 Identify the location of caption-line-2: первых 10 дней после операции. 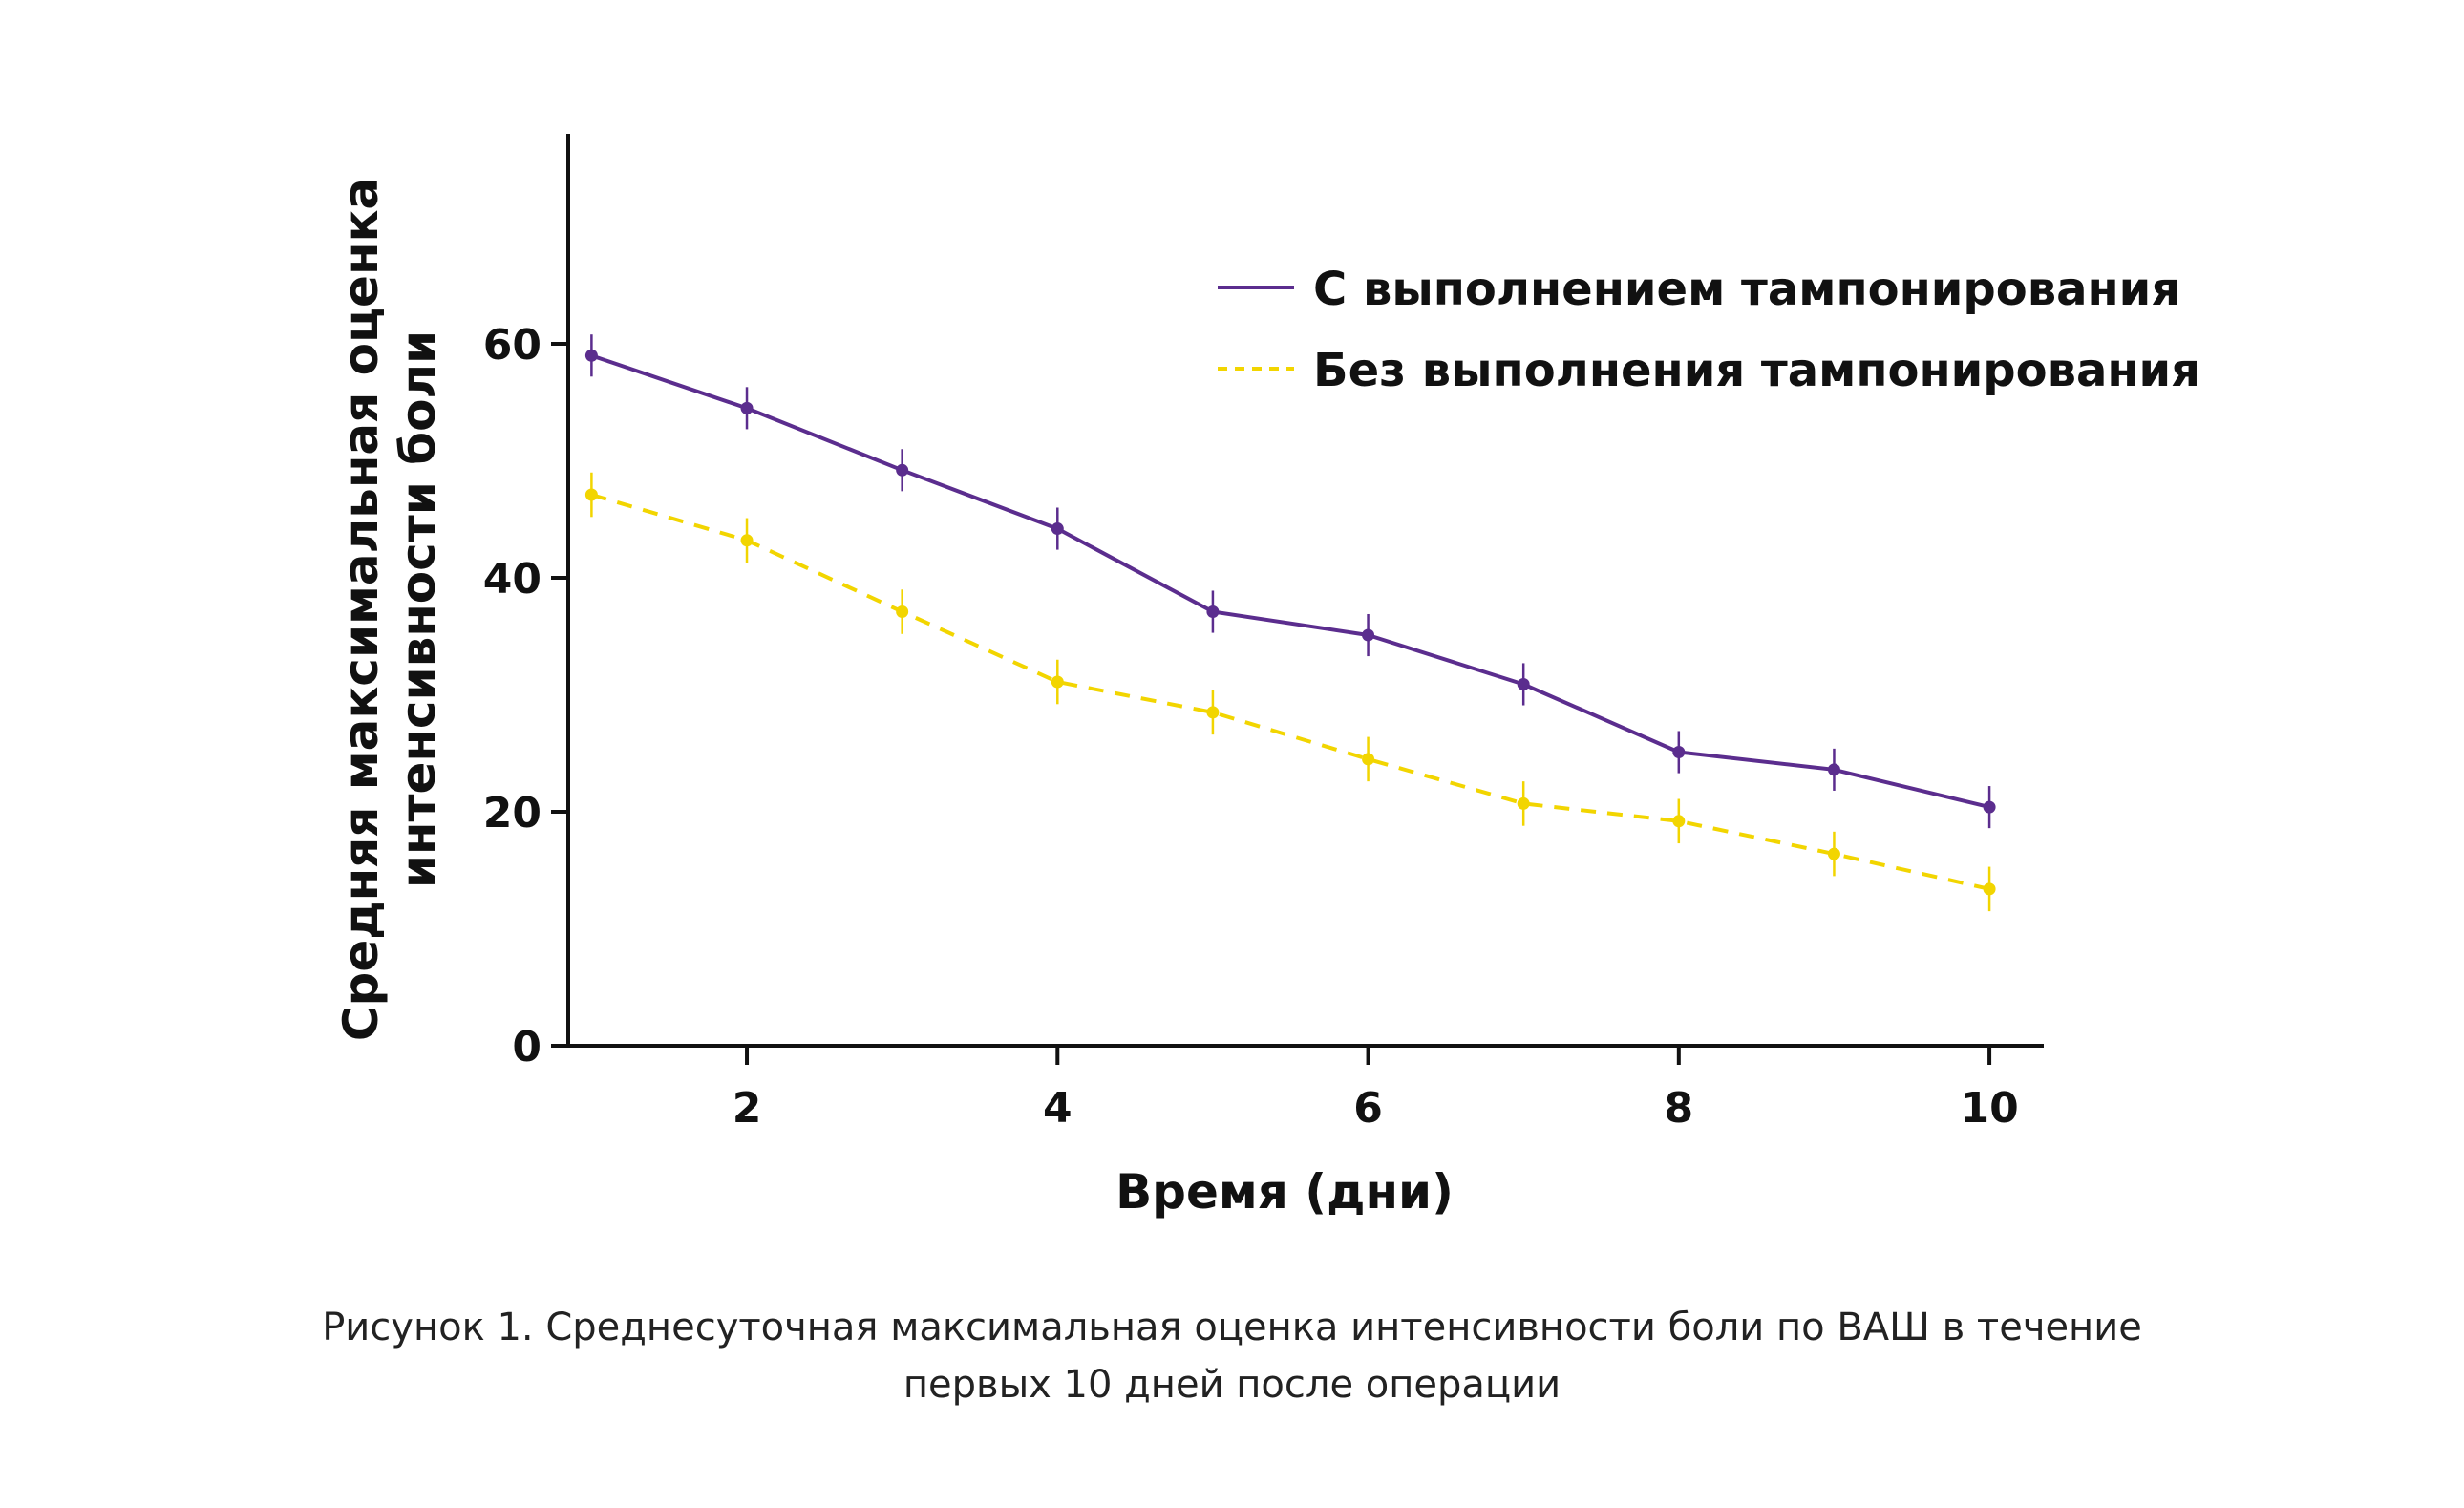
(1232, 1385).